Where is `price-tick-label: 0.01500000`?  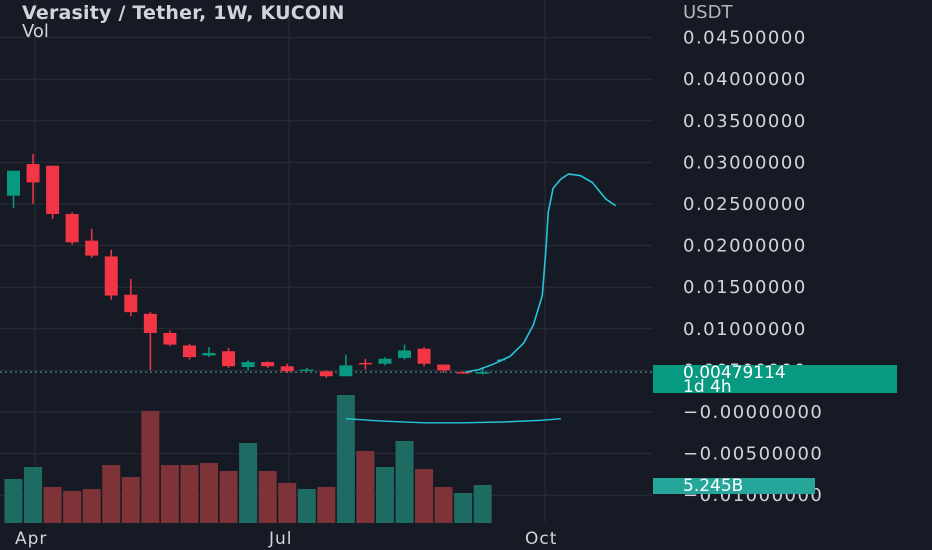
price-tick-label: 0.01500000 is located at coordinates (745, 287).